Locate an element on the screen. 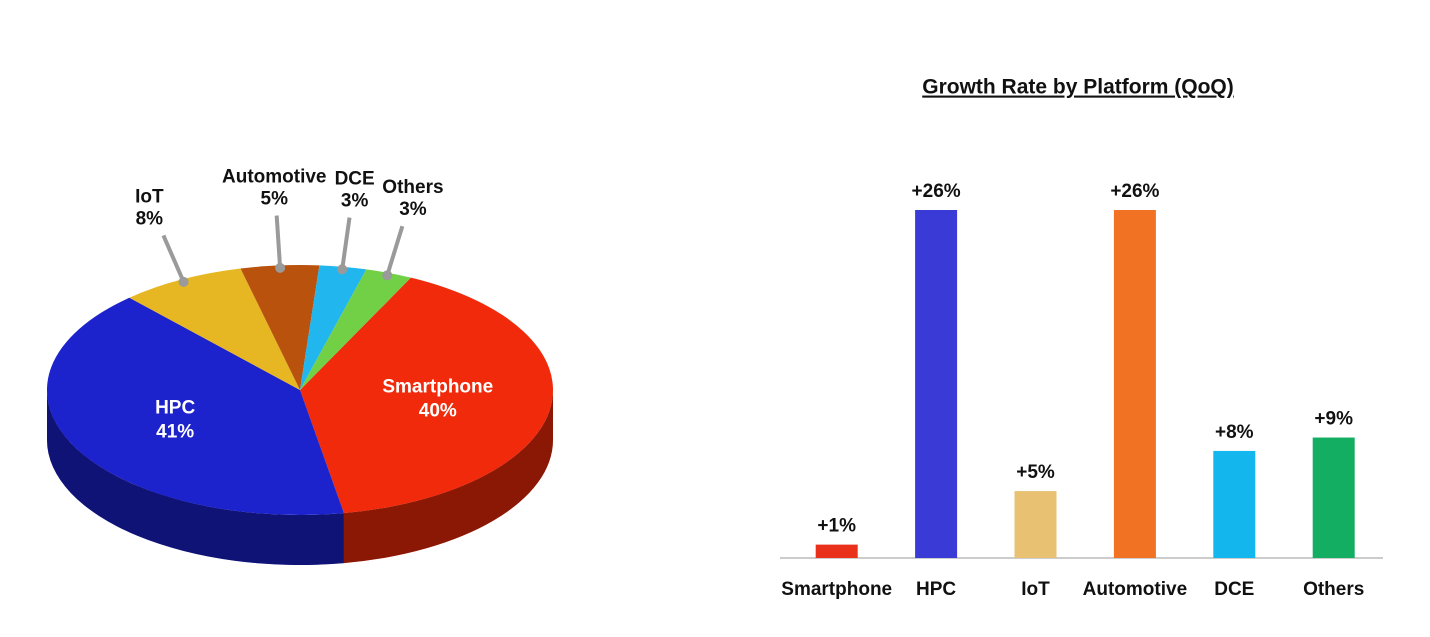 The image size is (1430, 637). slice-label: Automotive is located at coordinates (274, 177).